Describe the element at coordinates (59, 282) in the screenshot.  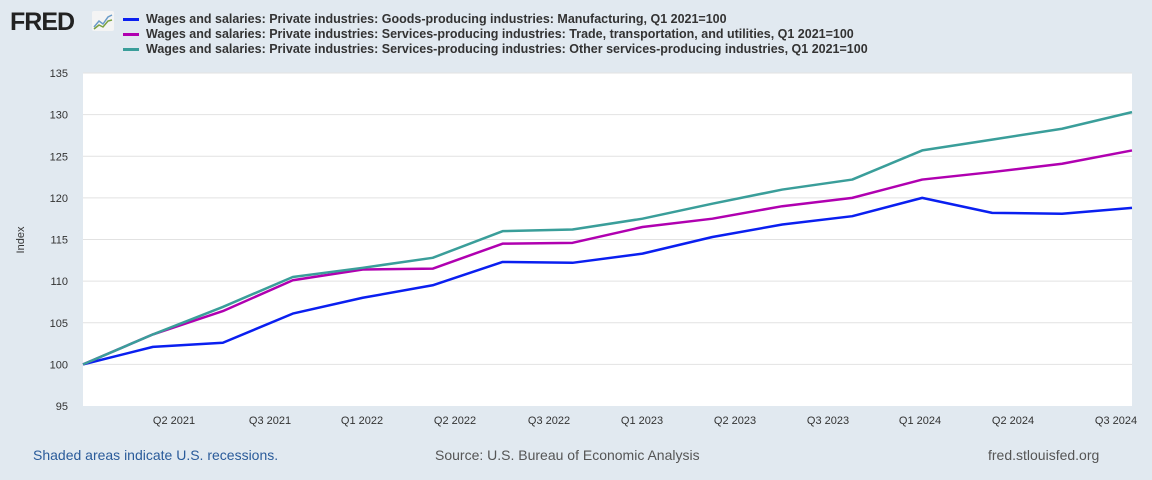
I see `y-tick-label: 110` at that location.